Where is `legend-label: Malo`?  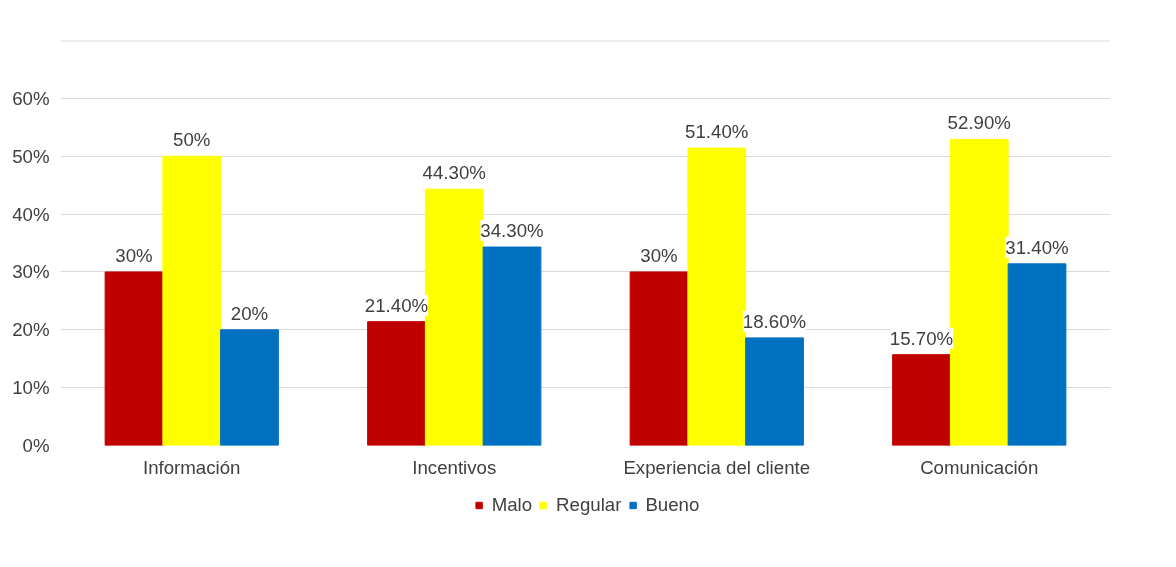
legend-label: Malo is located at coordinates (512, 505).